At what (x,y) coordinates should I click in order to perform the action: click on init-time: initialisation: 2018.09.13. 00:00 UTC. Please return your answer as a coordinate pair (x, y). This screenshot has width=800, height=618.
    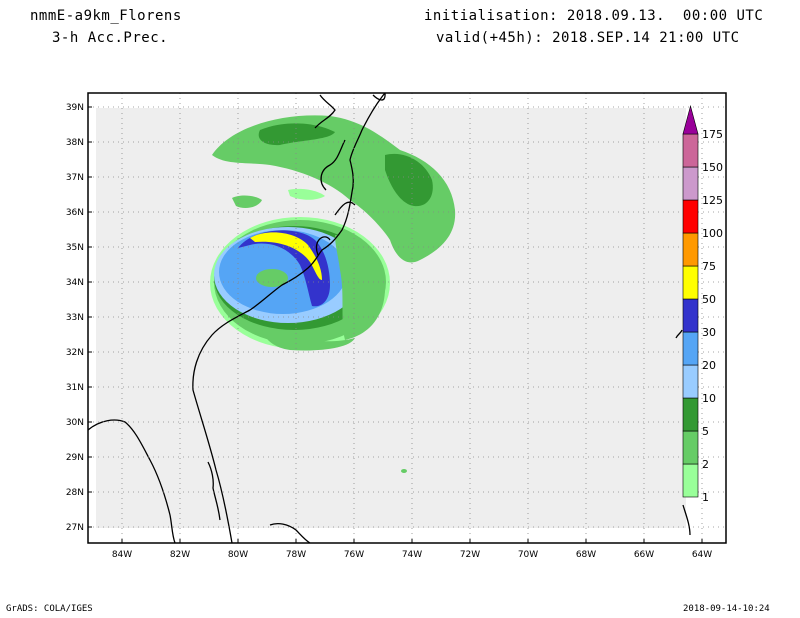
    Looking at the image, I should click on (594, 16).